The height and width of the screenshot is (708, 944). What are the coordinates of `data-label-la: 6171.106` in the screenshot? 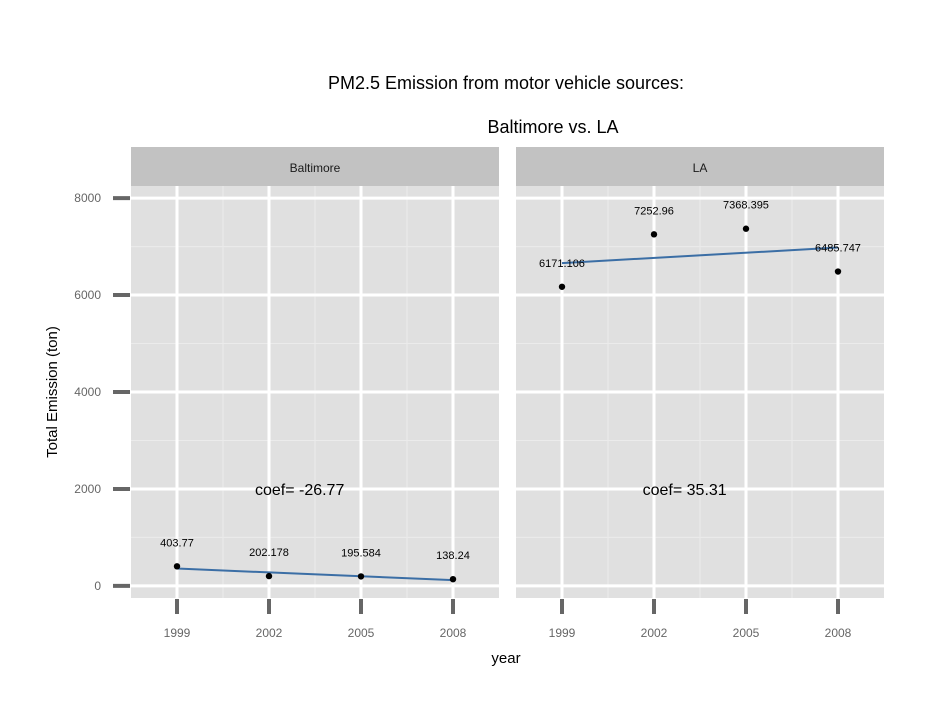 It's located at (562, 264).